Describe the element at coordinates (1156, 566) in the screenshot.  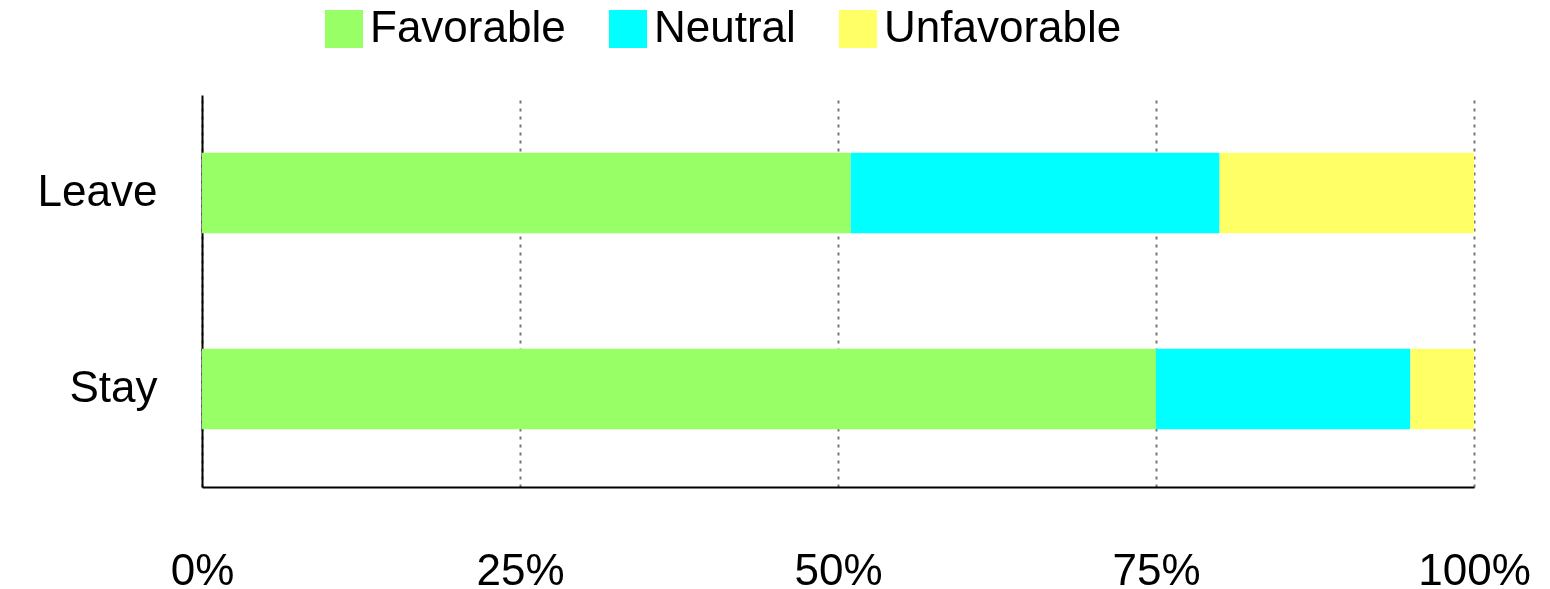
I see `x-tick-label: 75%` at that location.